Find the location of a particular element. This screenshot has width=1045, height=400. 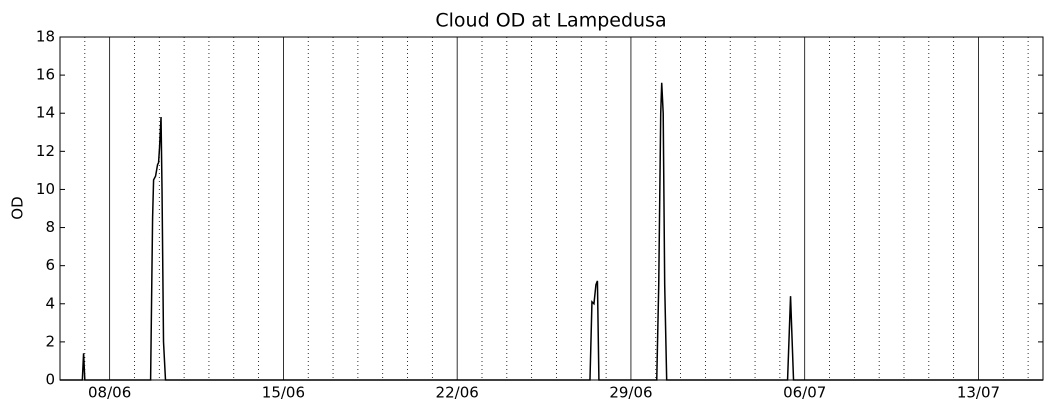

x-tick-label: 15/06 is located at coordinates (283, 392).